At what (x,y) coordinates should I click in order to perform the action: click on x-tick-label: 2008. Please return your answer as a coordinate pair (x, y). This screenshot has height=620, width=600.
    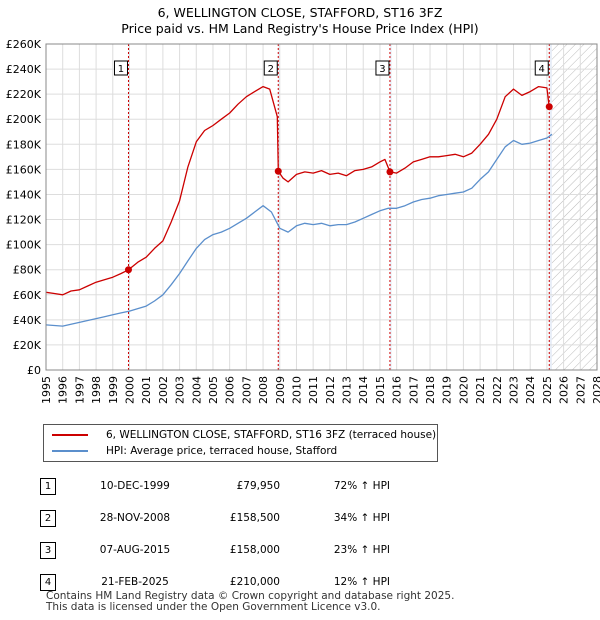
    Looking at the image, I should click on (263, 390).